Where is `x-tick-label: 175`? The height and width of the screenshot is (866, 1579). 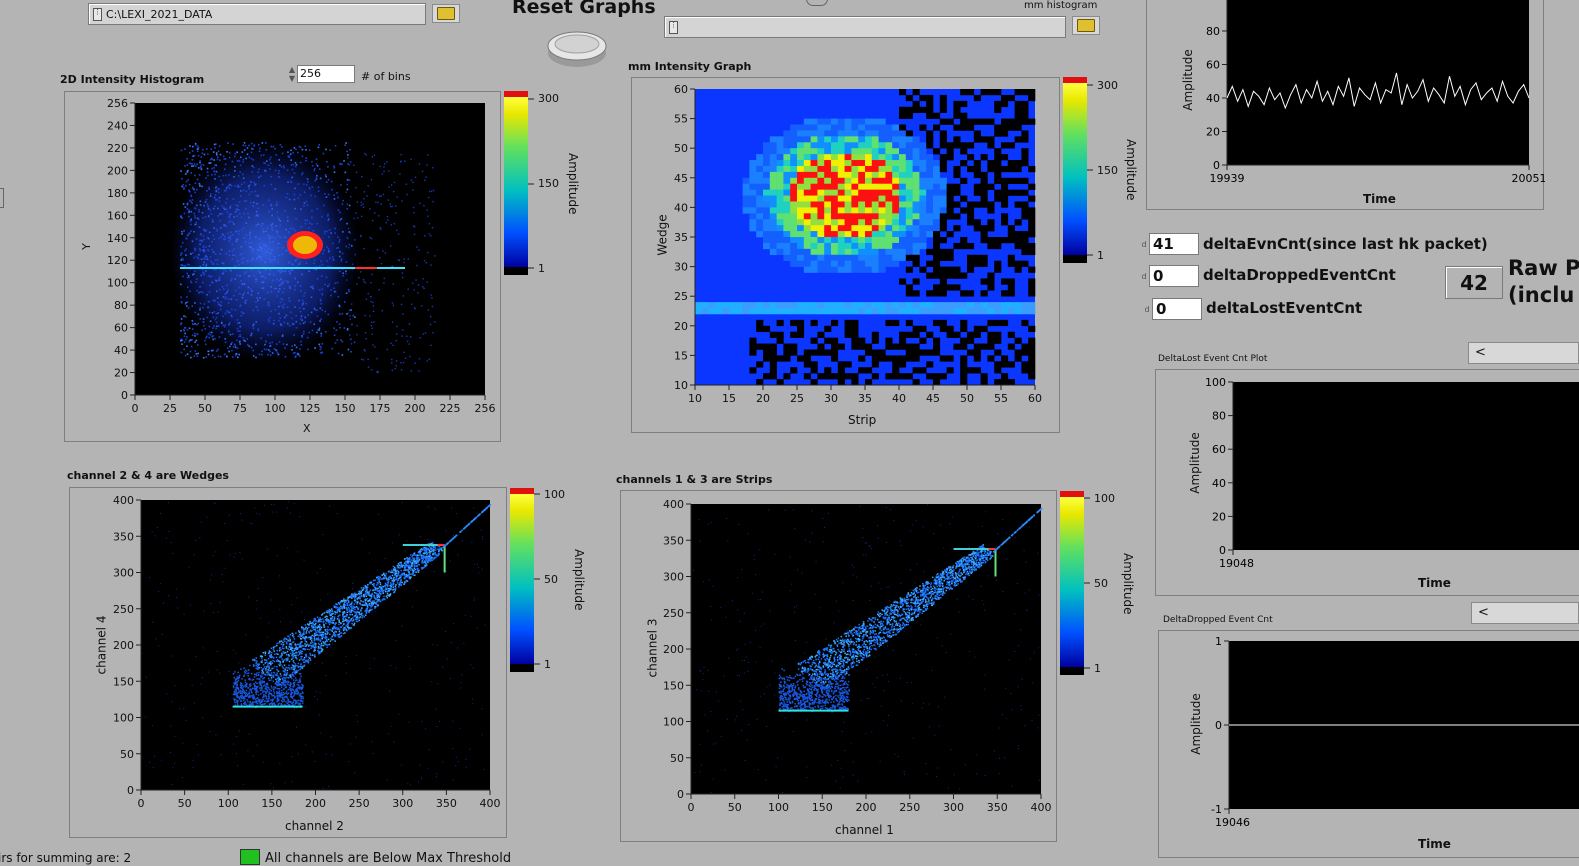 x-tick-label: 175 is located at coordinates (380, 408).